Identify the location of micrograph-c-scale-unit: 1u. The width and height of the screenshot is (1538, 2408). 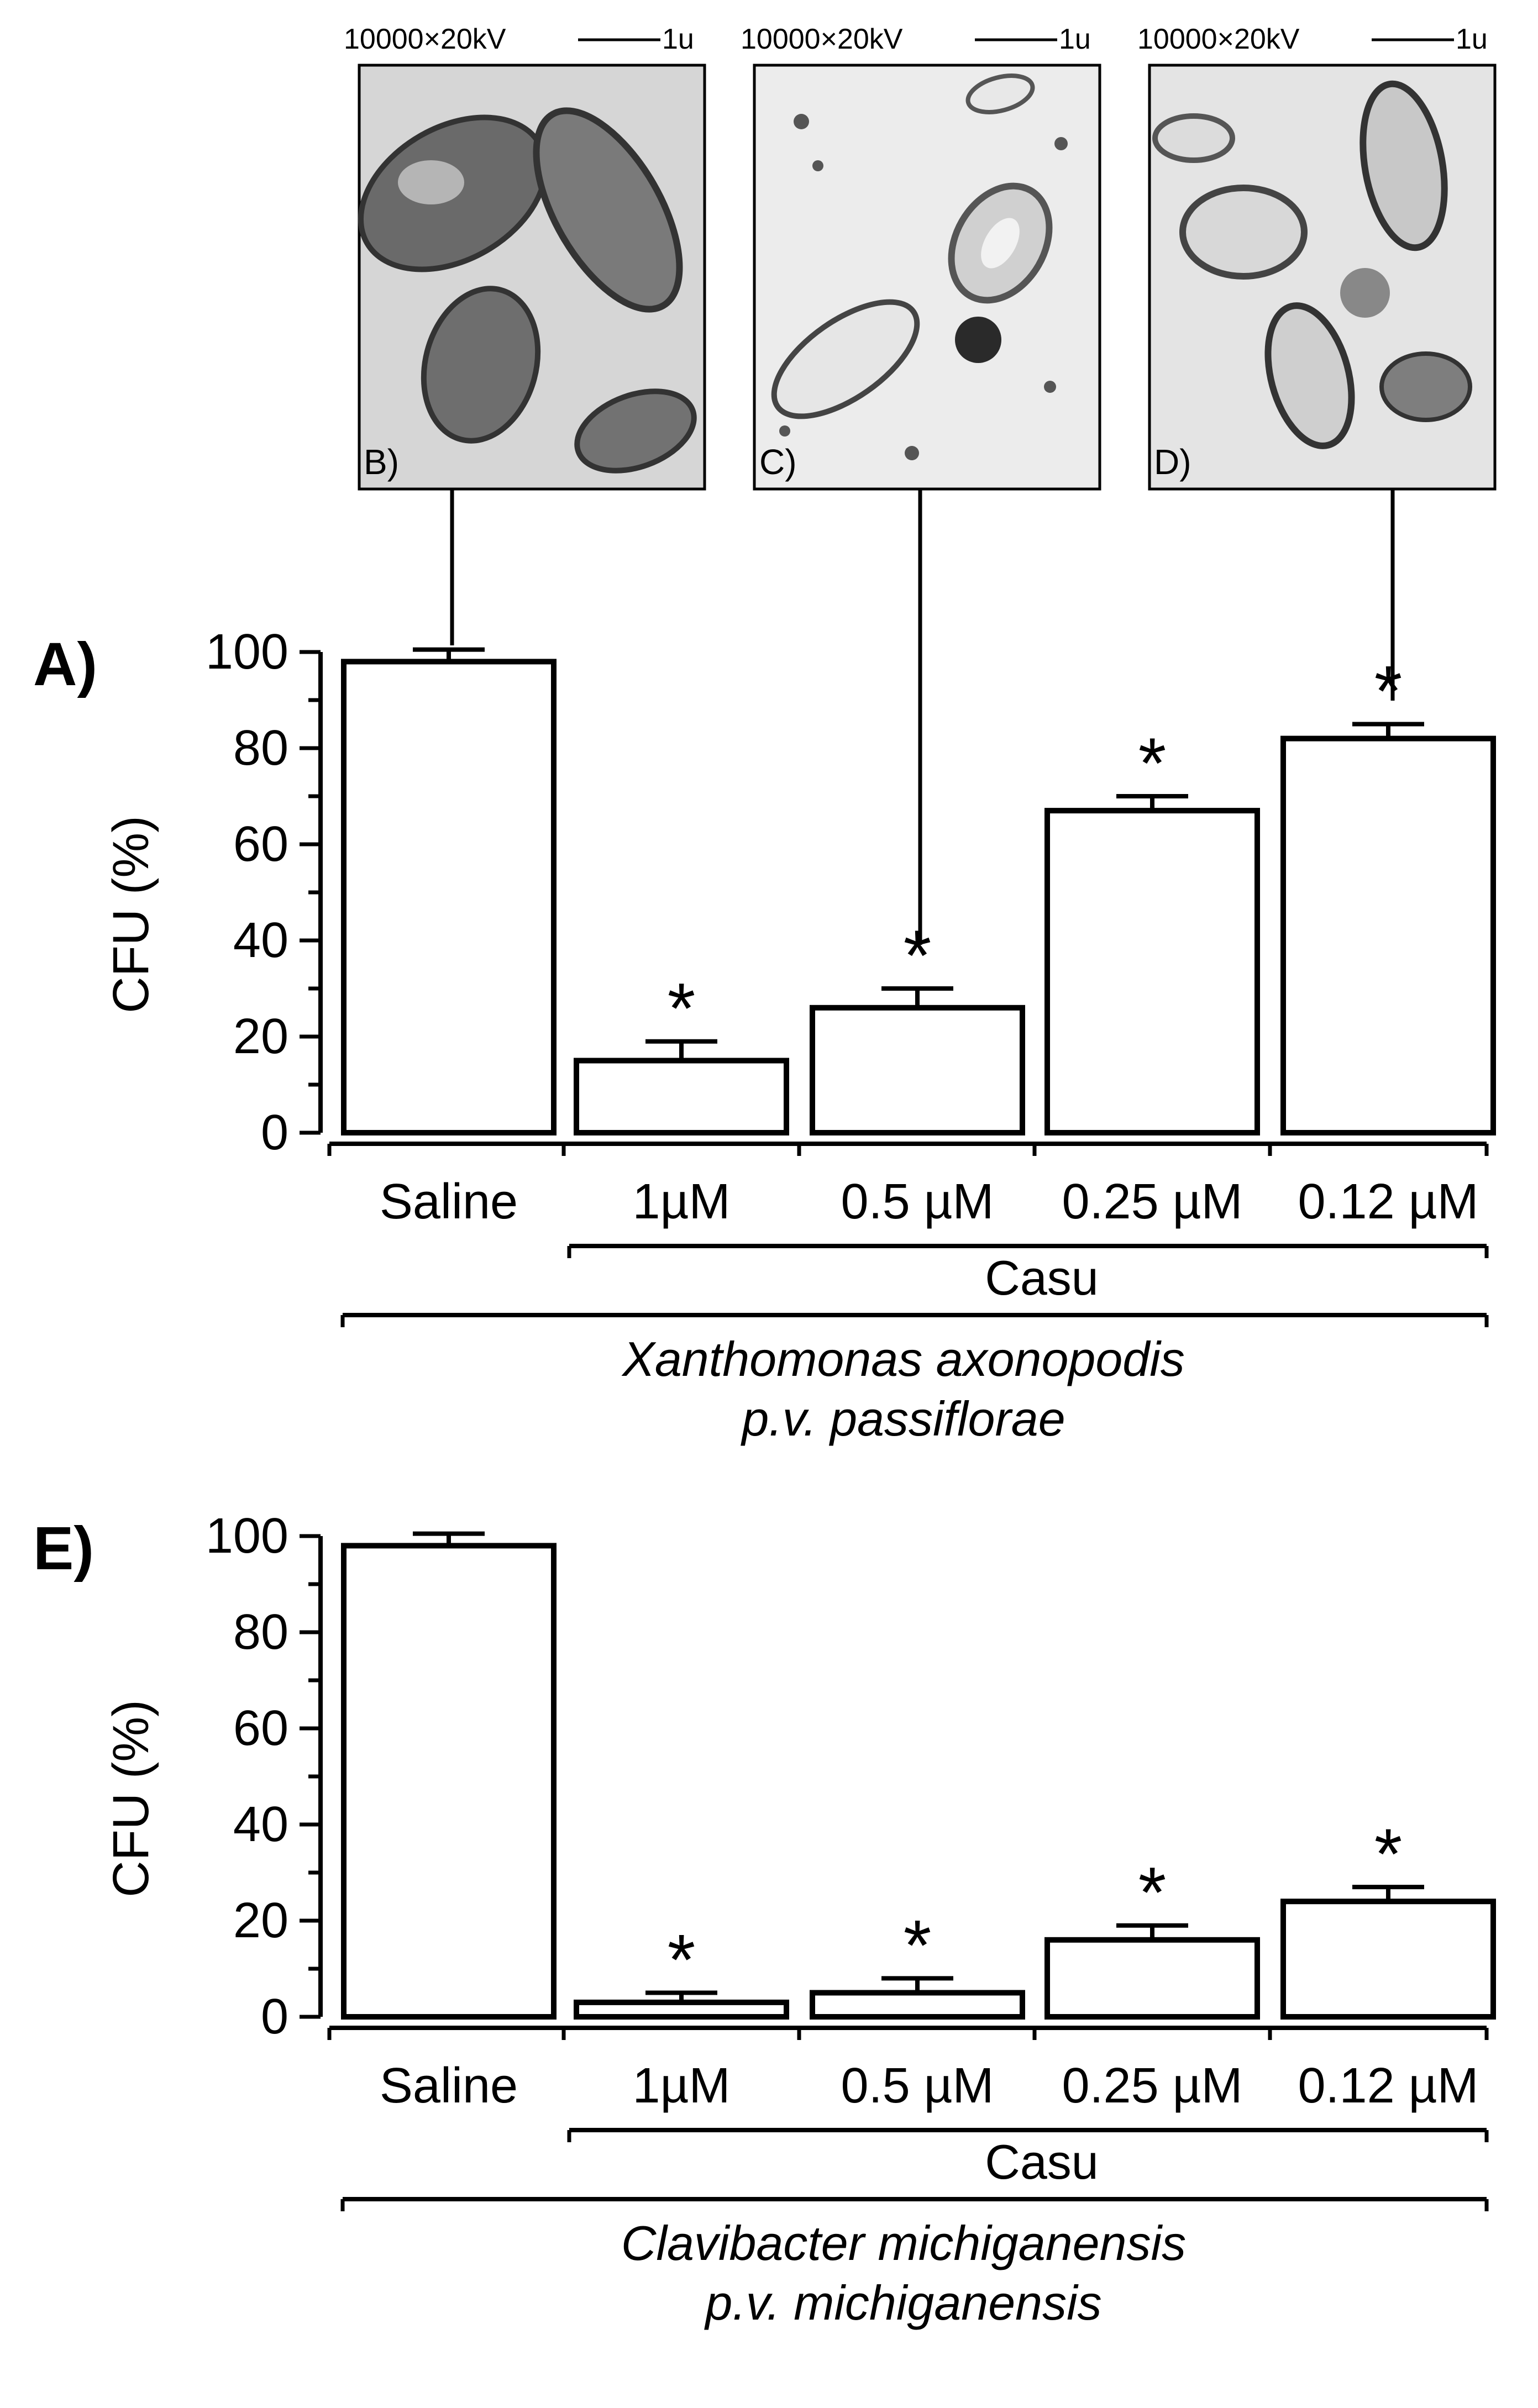
(1075, 39).